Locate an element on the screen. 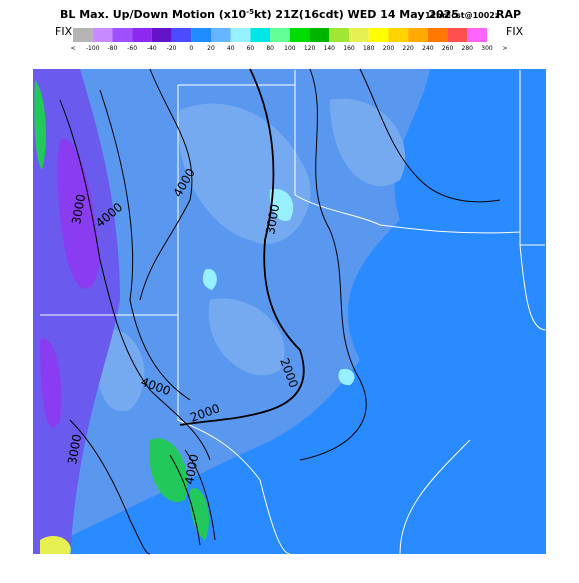 This screenshot has width=579, height=583. colorbar-label: 20 is located at coordinates (211, 48).